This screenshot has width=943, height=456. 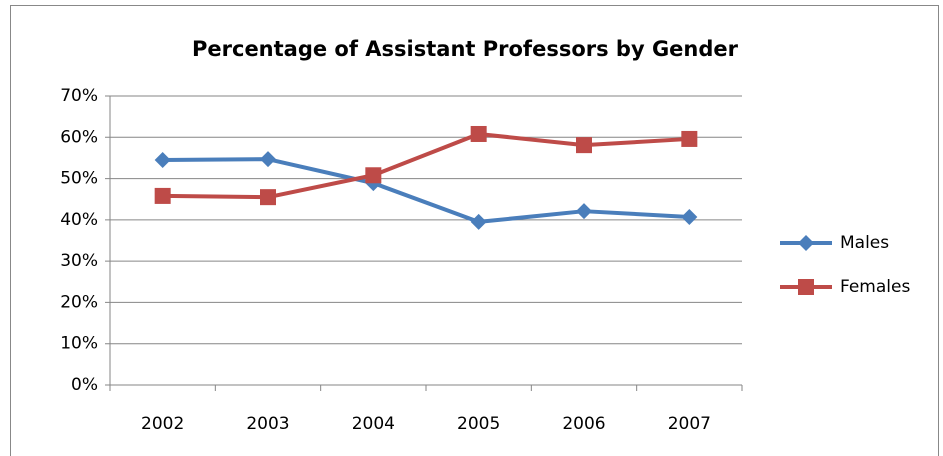 What do you see at coordinates (84, 385) in the screenshot?
I see `y-tick-label: 0%` at bounding box center [84, 385].